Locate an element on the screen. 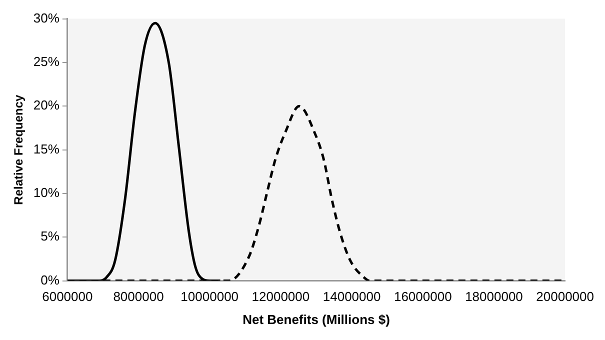  x-tick-label: 20000000 is located at coordinates (565, 296).